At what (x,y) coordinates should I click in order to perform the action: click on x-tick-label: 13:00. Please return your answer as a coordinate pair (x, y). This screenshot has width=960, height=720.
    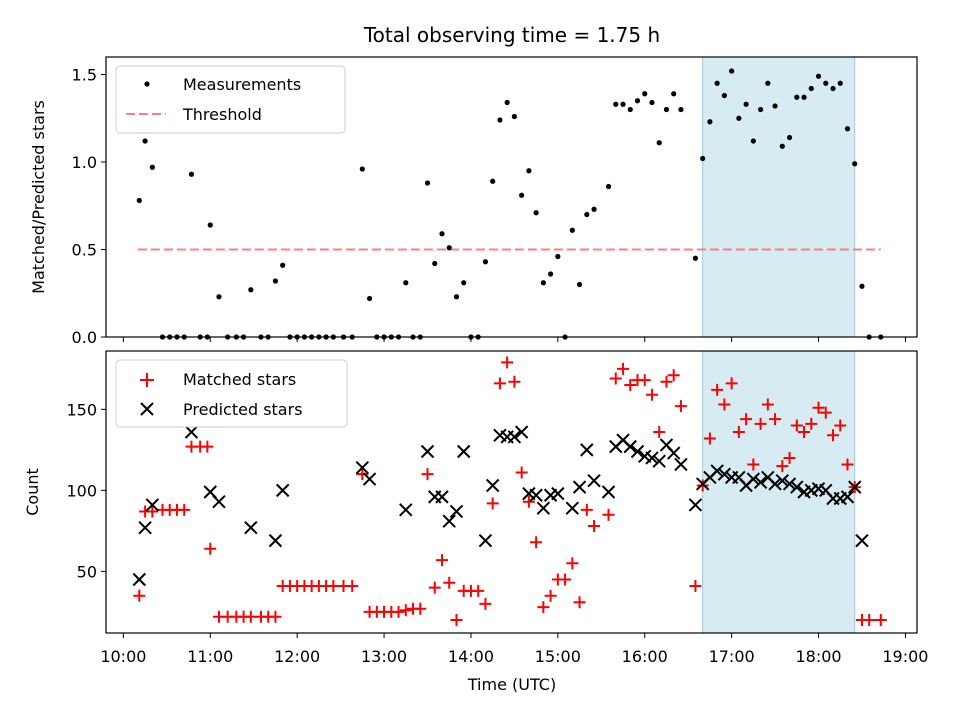
    Looking at the image, I should click on (384, 656).